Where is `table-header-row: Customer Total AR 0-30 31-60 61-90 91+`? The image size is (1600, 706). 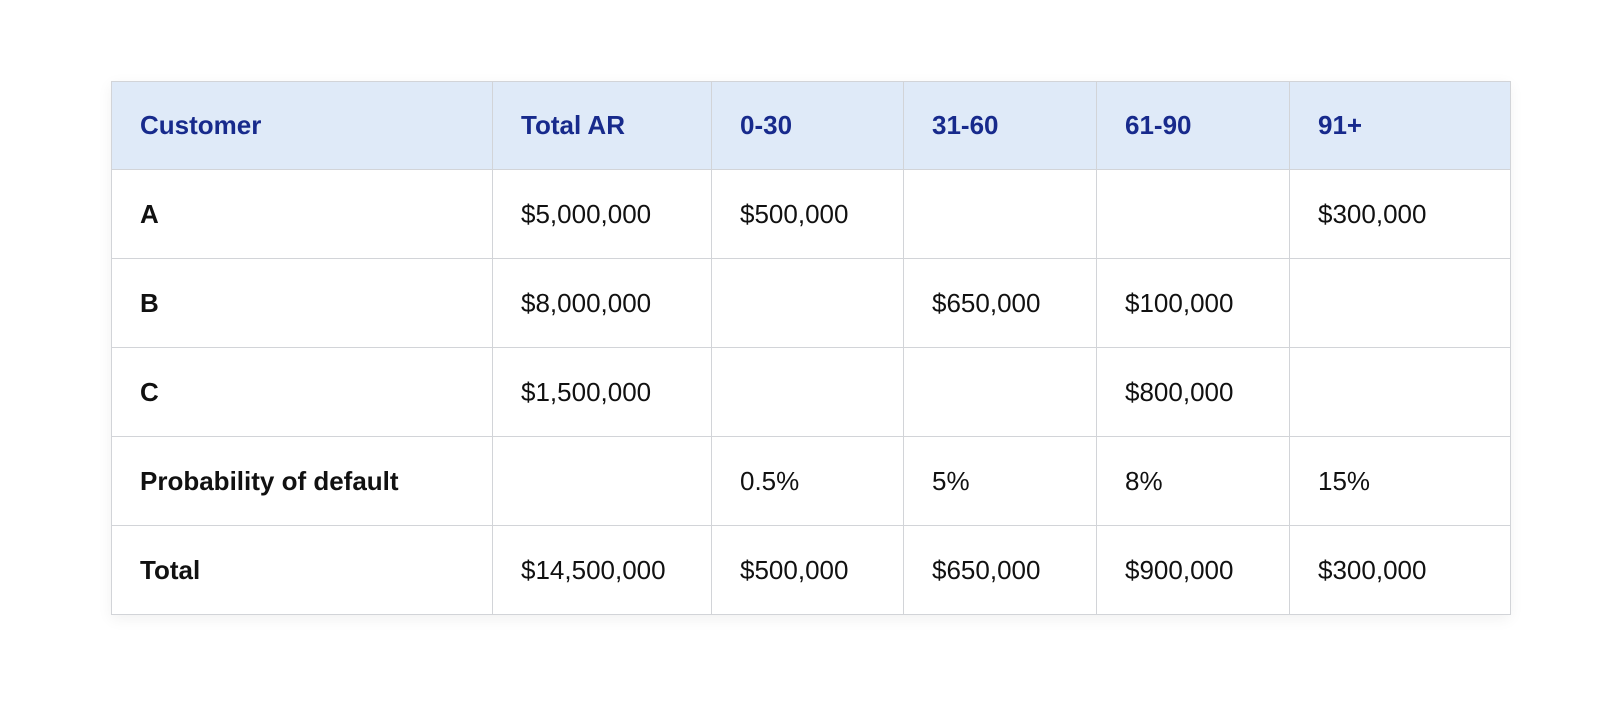
table-header-row: Customer Total AR 0-30 31-60 61-90 91+ is located at coordinates (811, 125).